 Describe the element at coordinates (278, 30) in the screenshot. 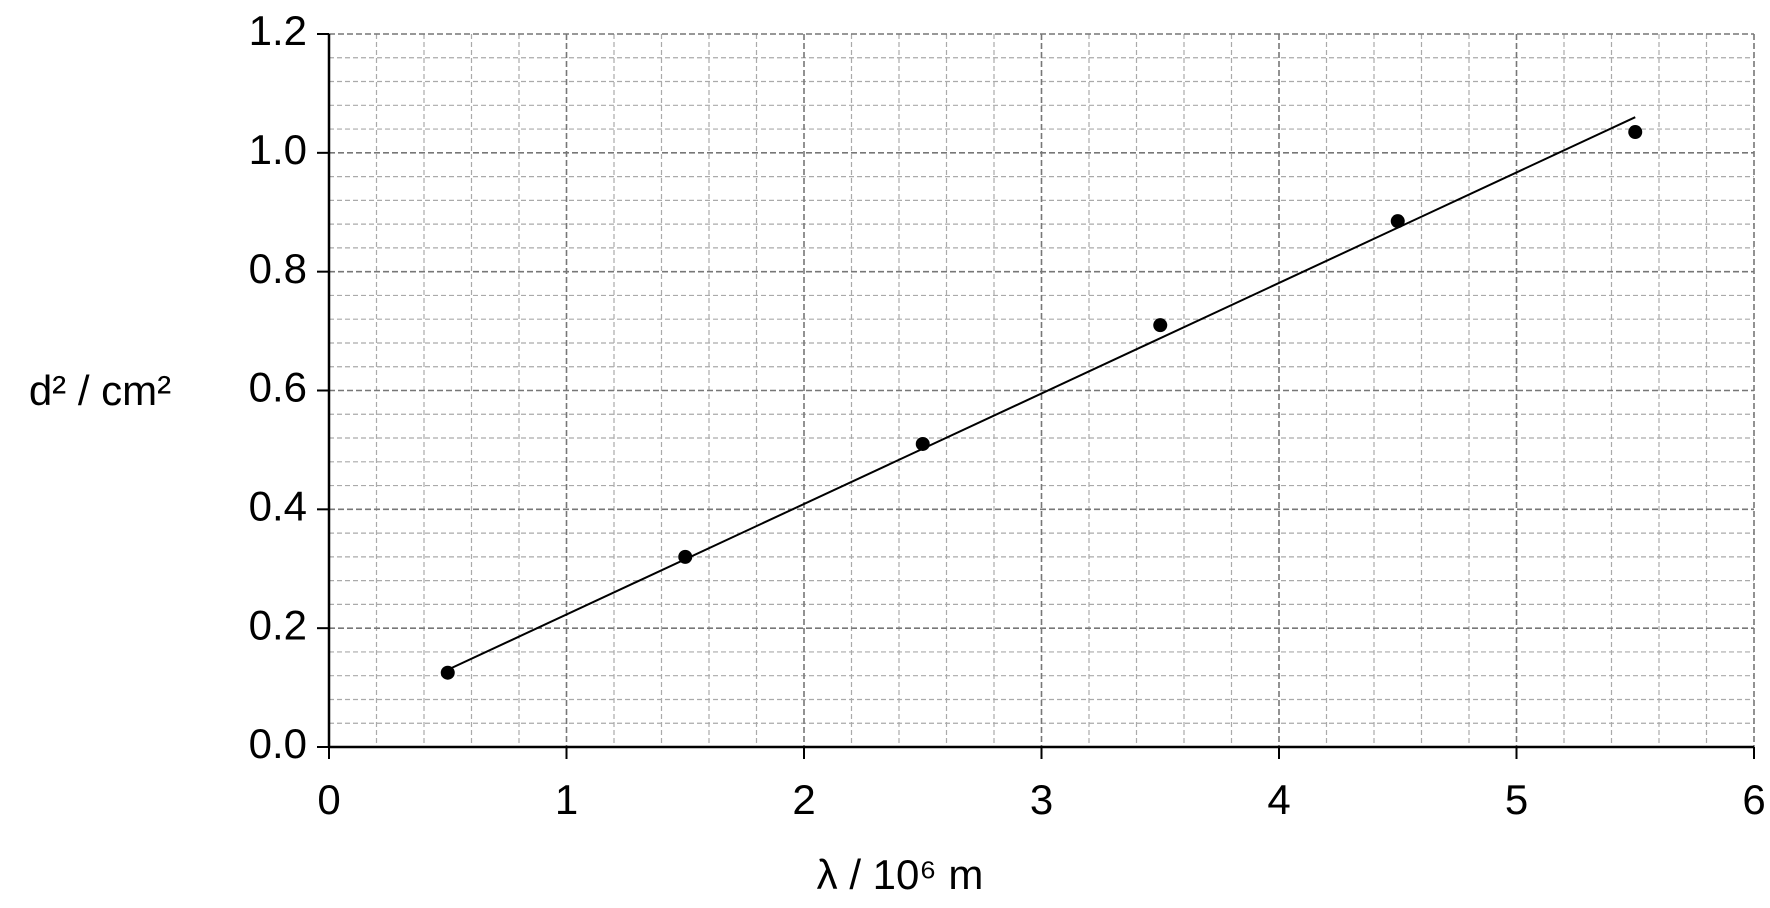

I see `y-tick-label: 1.2` at that location.